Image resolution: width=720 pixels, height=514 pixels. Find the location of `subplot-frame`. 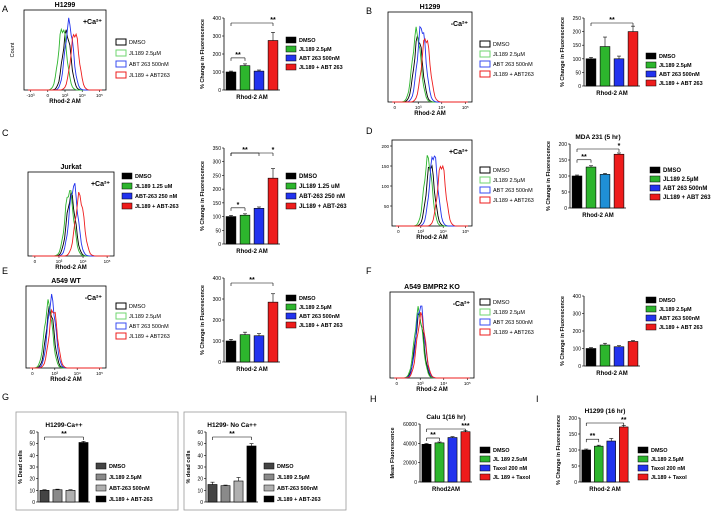

subplot-frame is located at coordinates (97, 461).